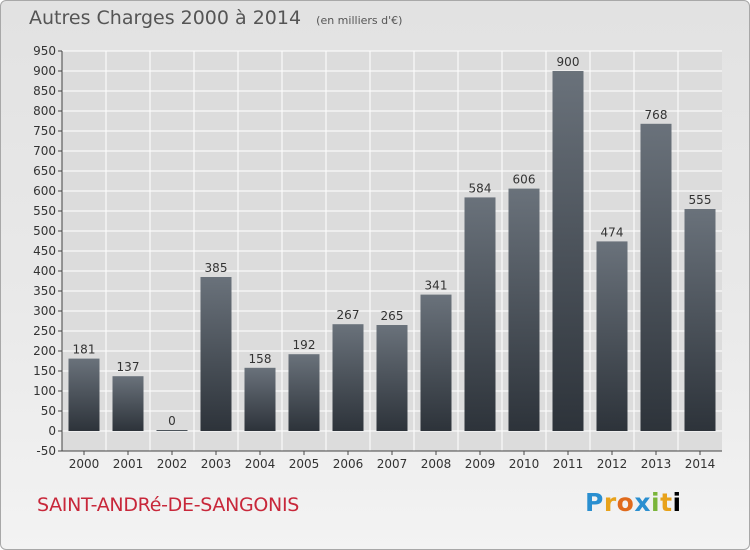 This screenshot has height=550, width=750. What do you see at coordinates (304, 464) in the screenshot?
I see `x-tick-label: 2005` at bounding box center [304, 464].